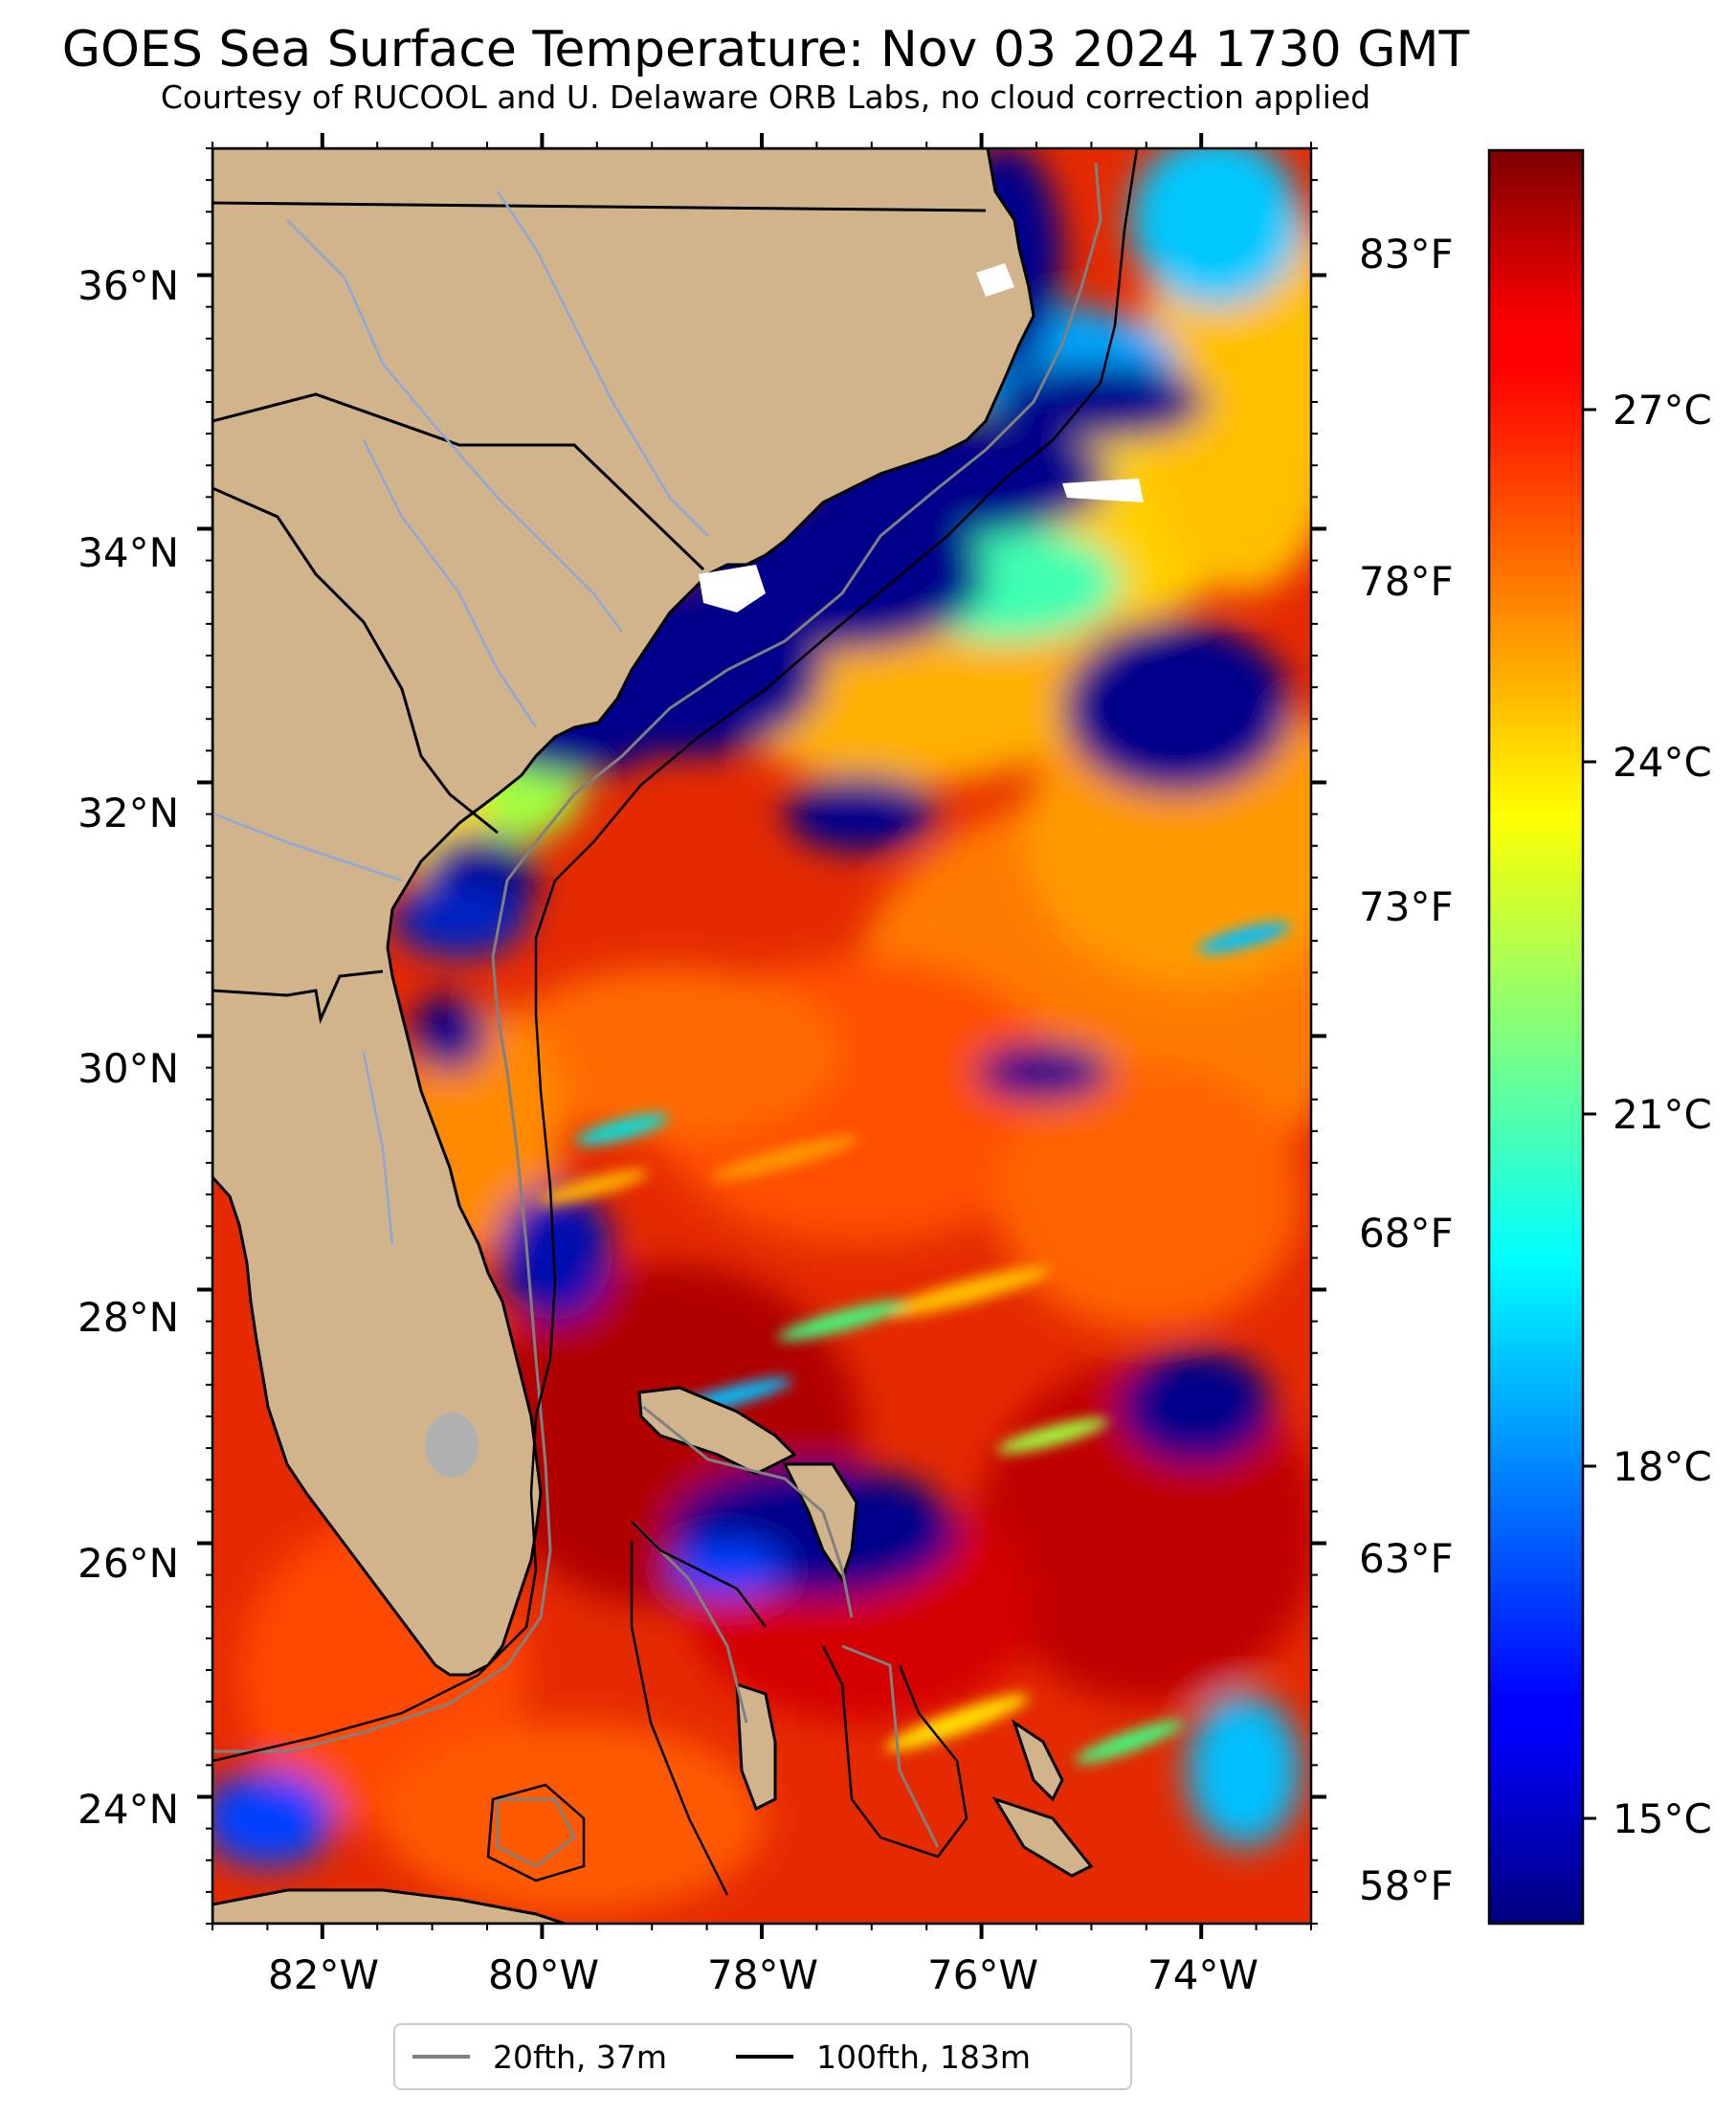  Describe the element at coordinates (323, 1974) in the screenshot. I see `lon-tick-label: 82°W` at that location.